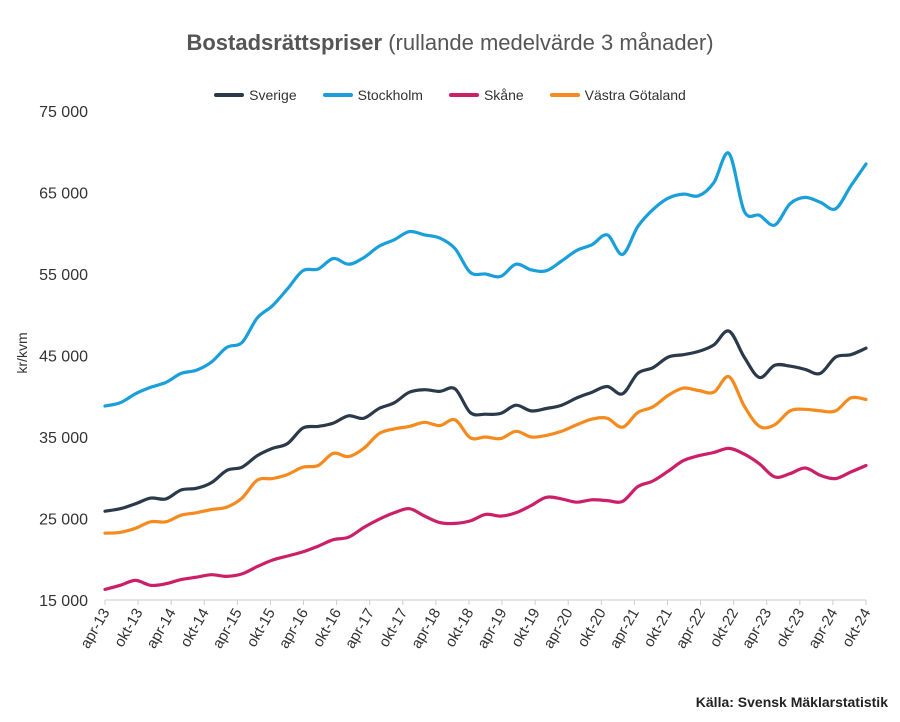 The image size is (900, 722). I want to click on x-tick-label: okt-22, so click(725, 628).